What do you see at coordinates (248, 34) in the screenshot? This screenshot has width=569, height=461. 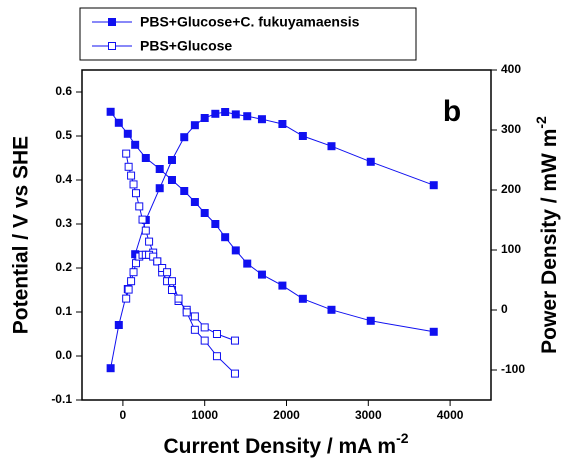 I see `legend-box` at bounding box center [248, 34].